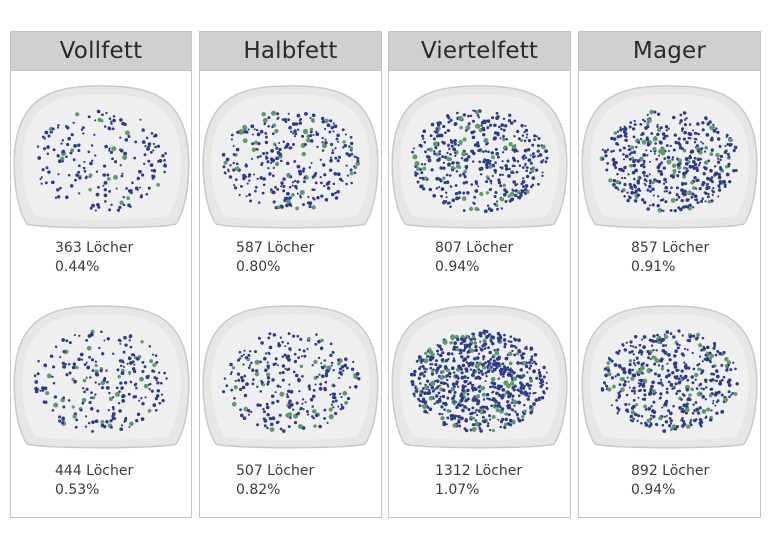  I want to click on panel-title: Vollfett, so click(101, 51).